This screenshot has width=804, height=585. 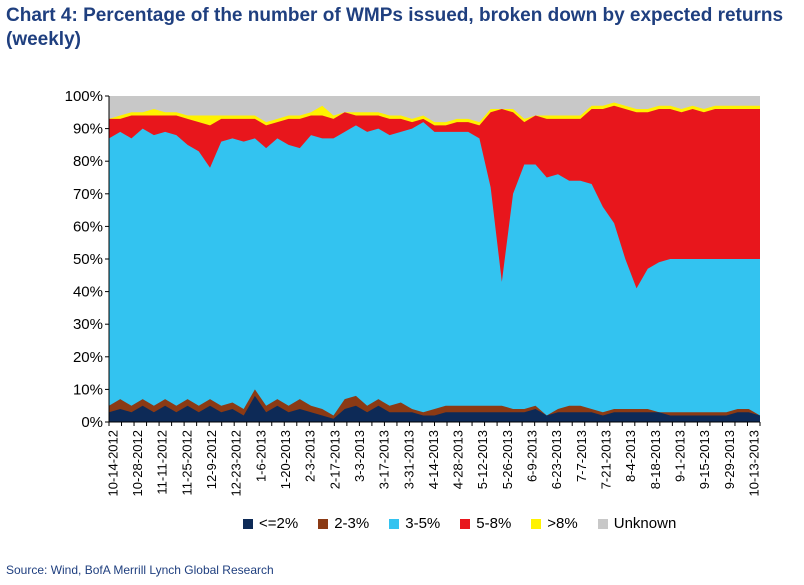 I want to click on x-tick-label: 8-18-2013, so click(x=655, y=459).